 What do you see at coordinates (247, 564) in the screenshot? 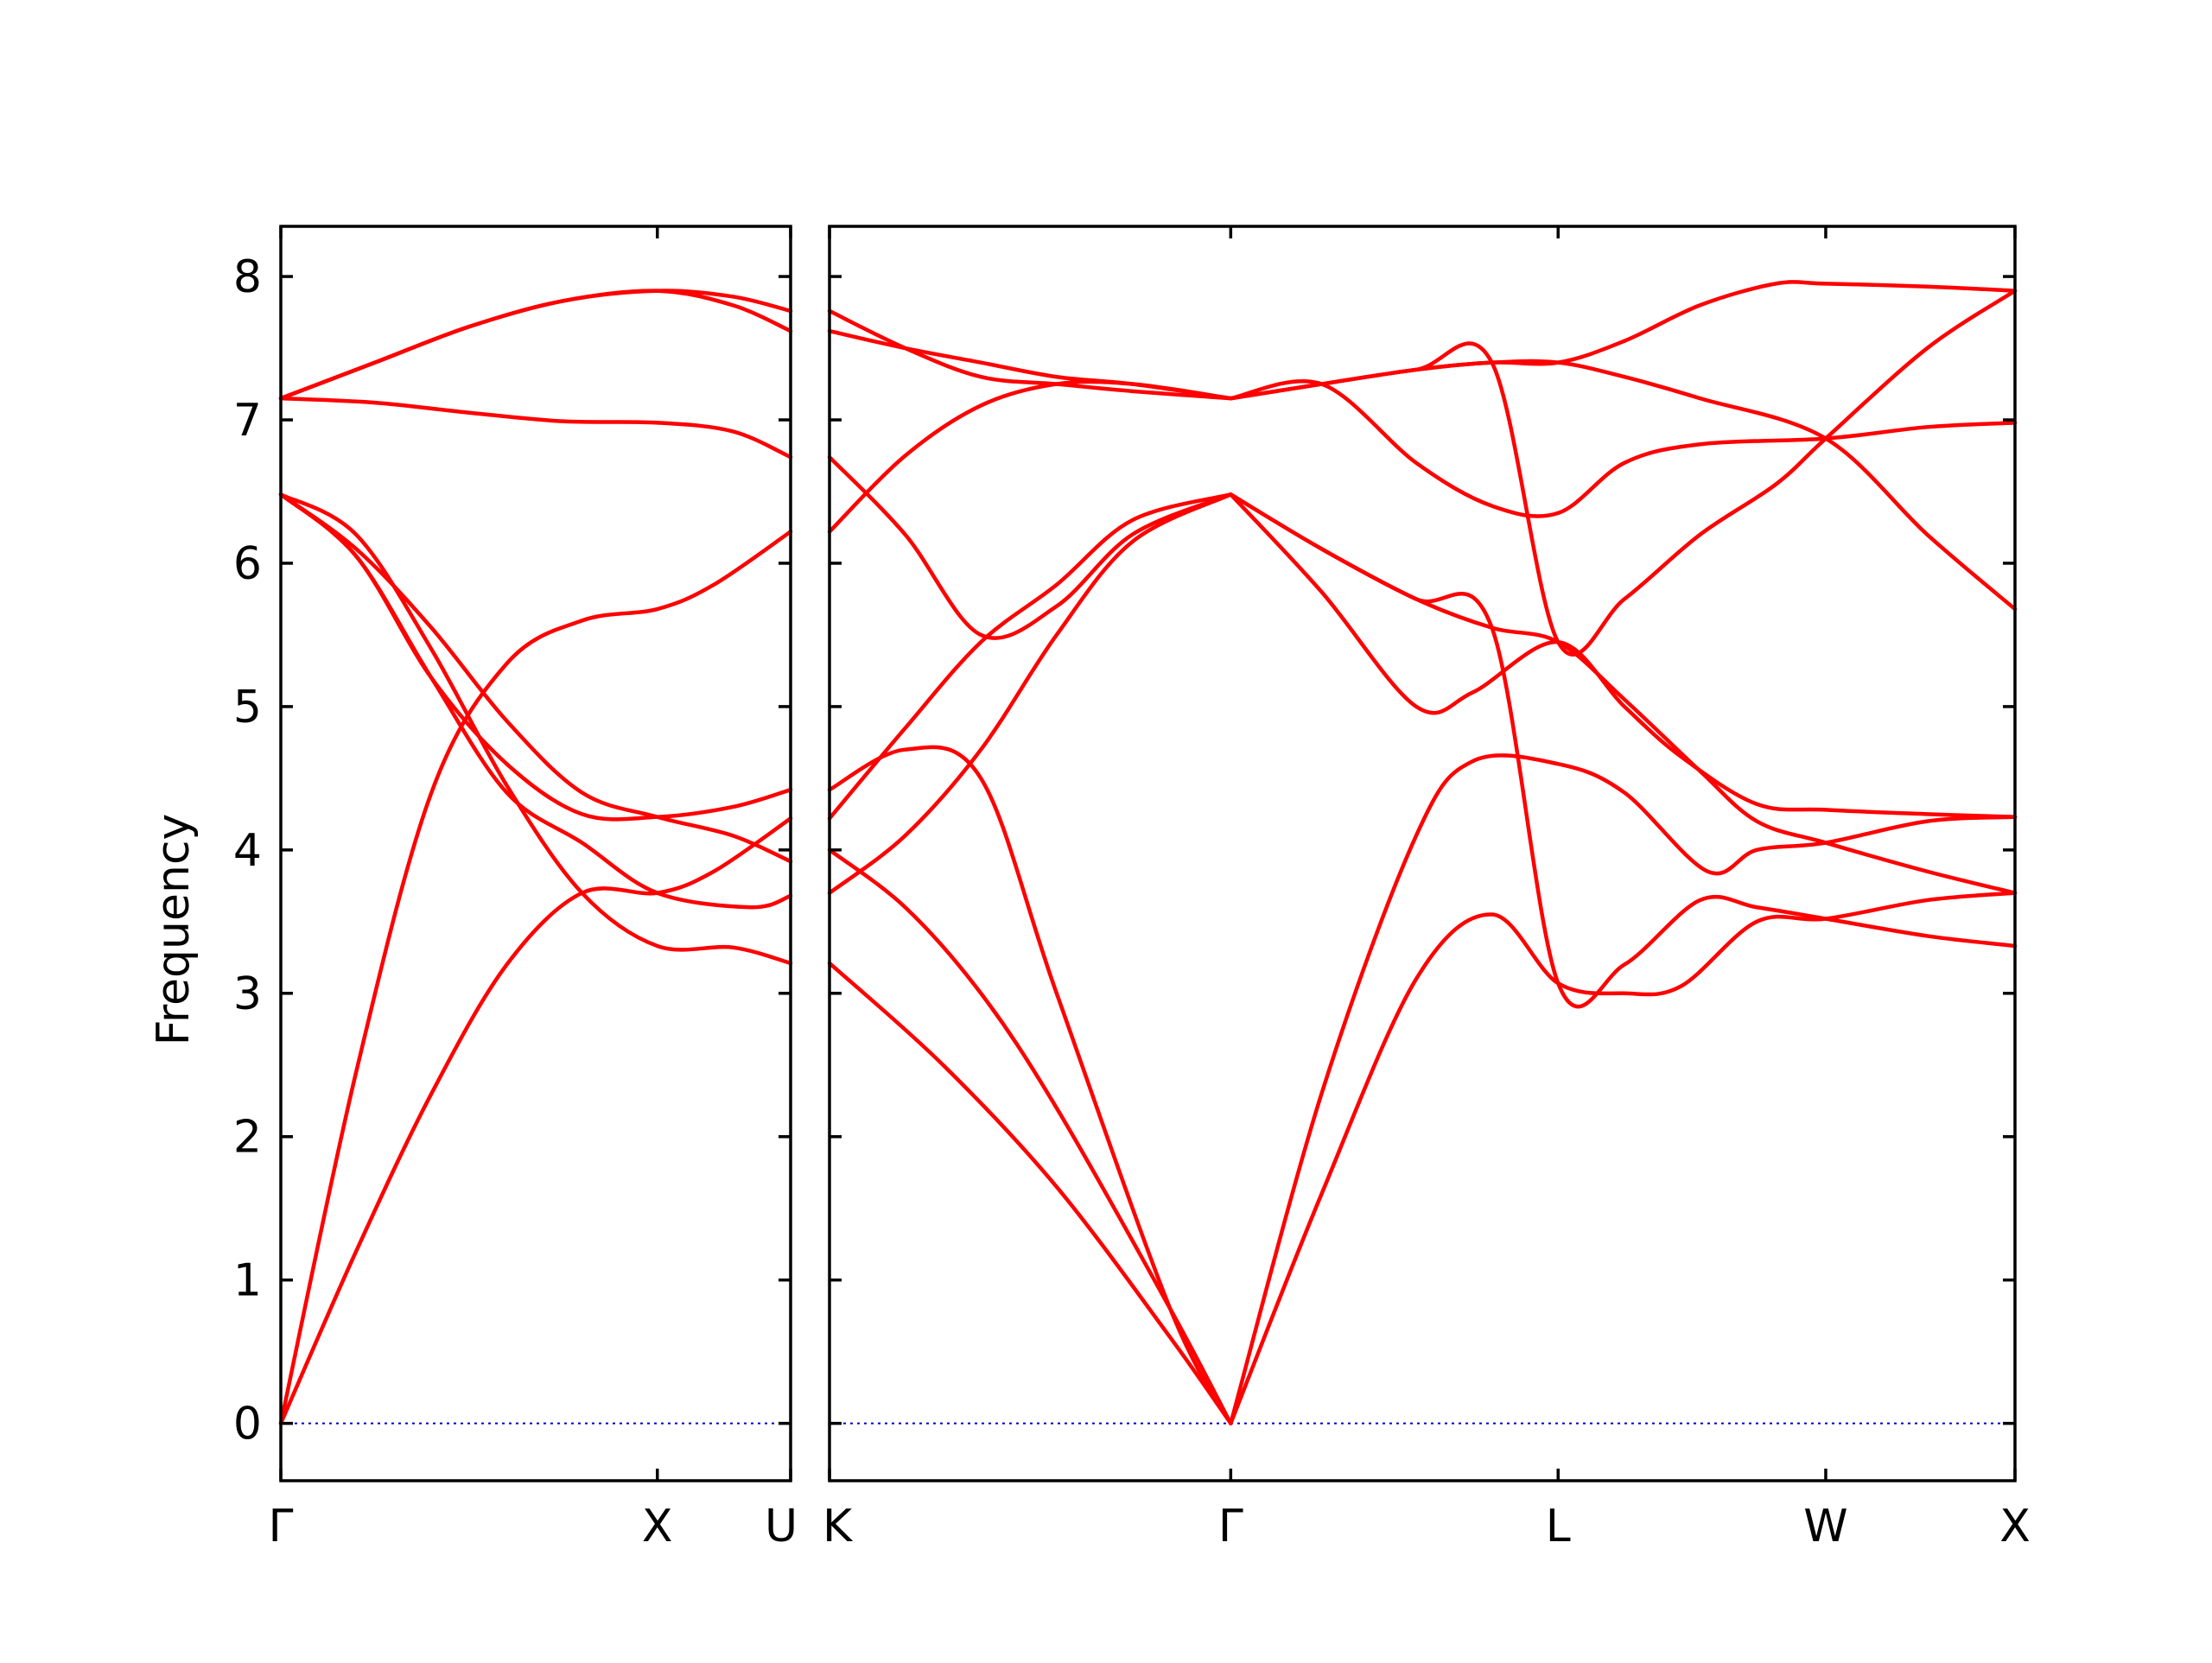
I see `y-tick-label: 6` at bounding box center [247, 564].